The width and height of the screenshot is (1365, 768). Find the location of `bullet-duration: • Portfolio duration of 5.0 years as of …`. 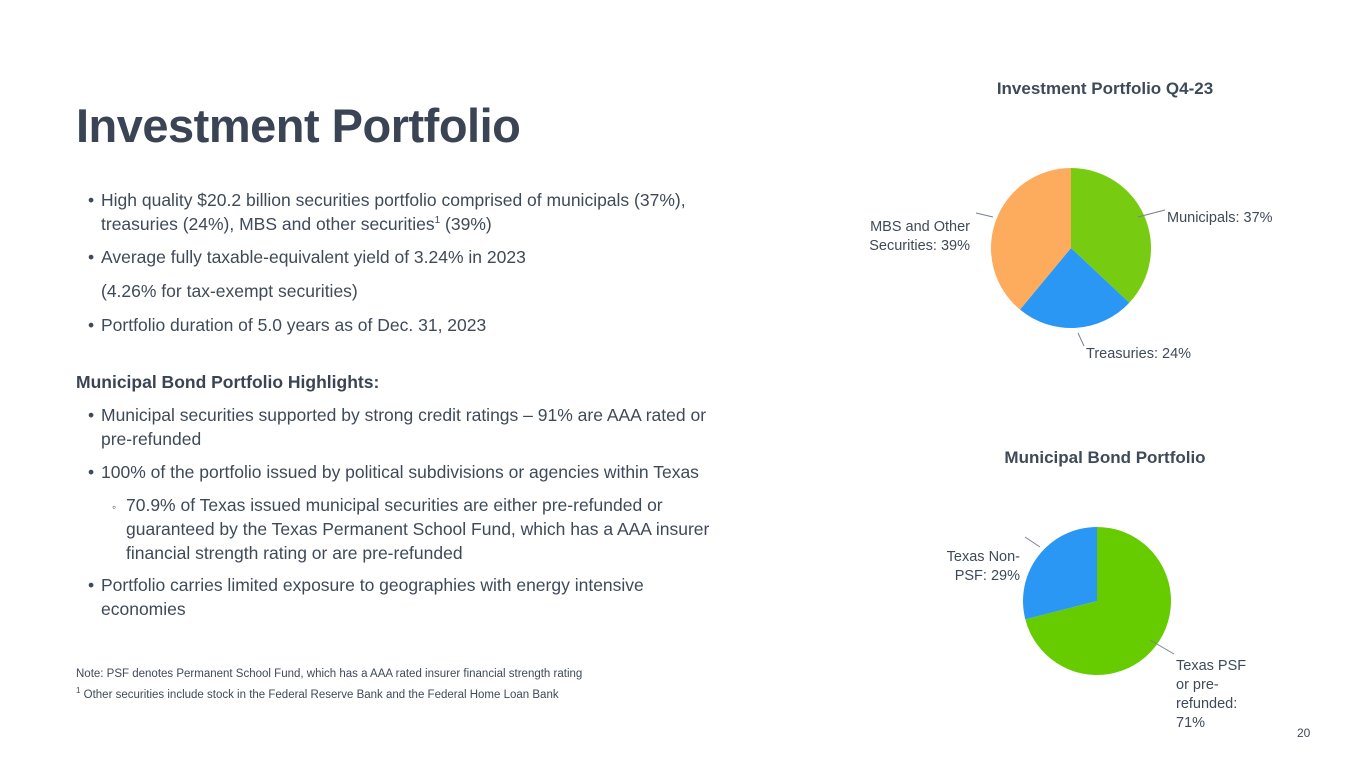

bullet-duration: • Portfolio duration of 5.0 years as of … is located at coordinates (433, 325).